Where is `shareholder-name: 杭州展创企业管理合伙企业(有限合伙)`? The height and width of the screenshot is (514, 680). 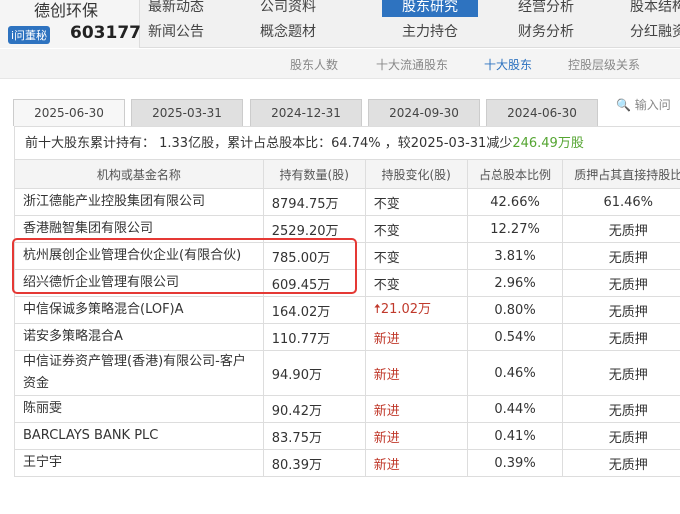 shareholder-name: 杭州展创企业管理合伙企业(有限合伙) is located at coordinates (139, 256).